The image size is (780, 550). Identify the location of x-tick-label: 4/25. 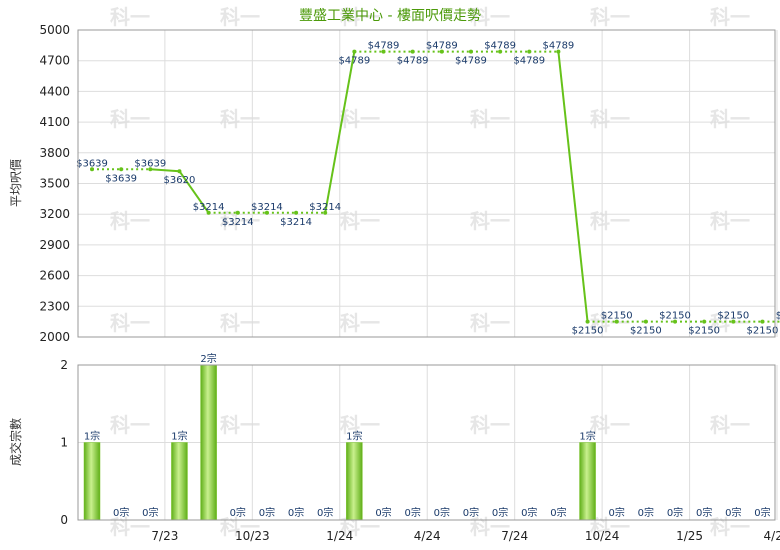
(772, 536).